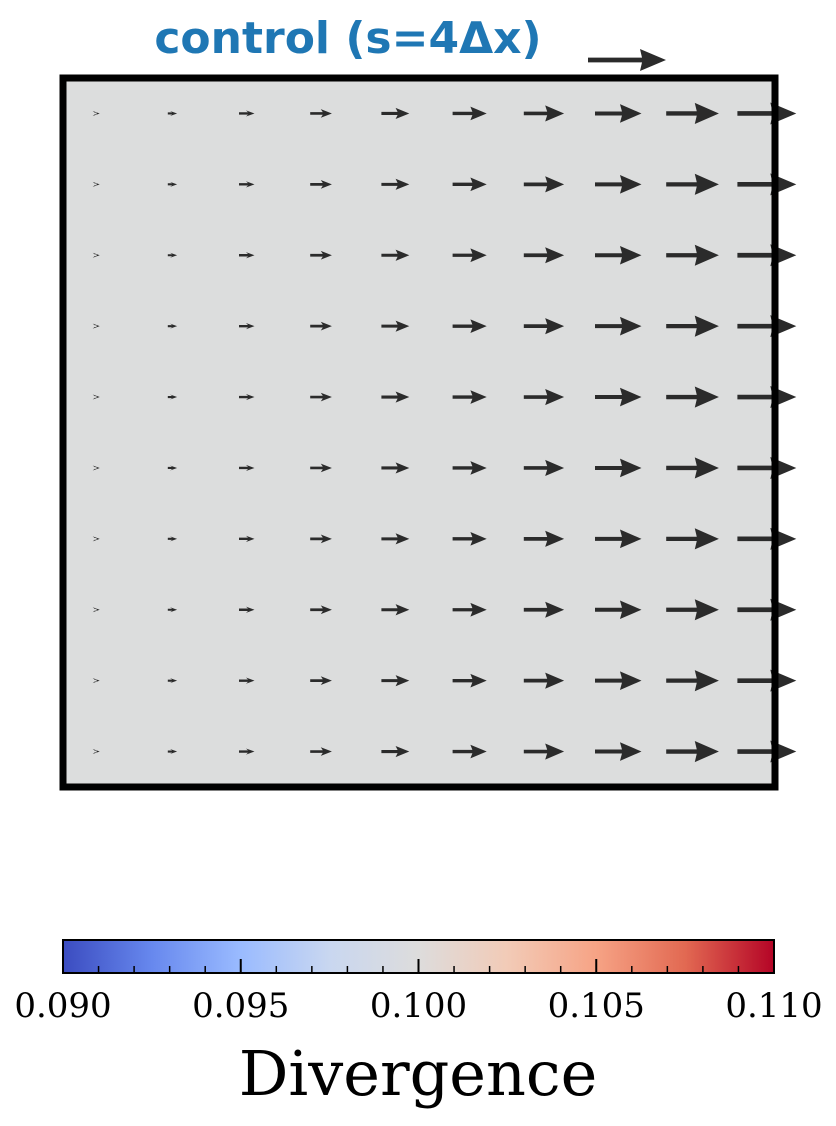 Image resolution: width=836 pixels, height=1126 pixels. Describe the element at coordinates (773, 1006) in the screenshot. I see `colorbar-tick-label: 0.110` at that location.